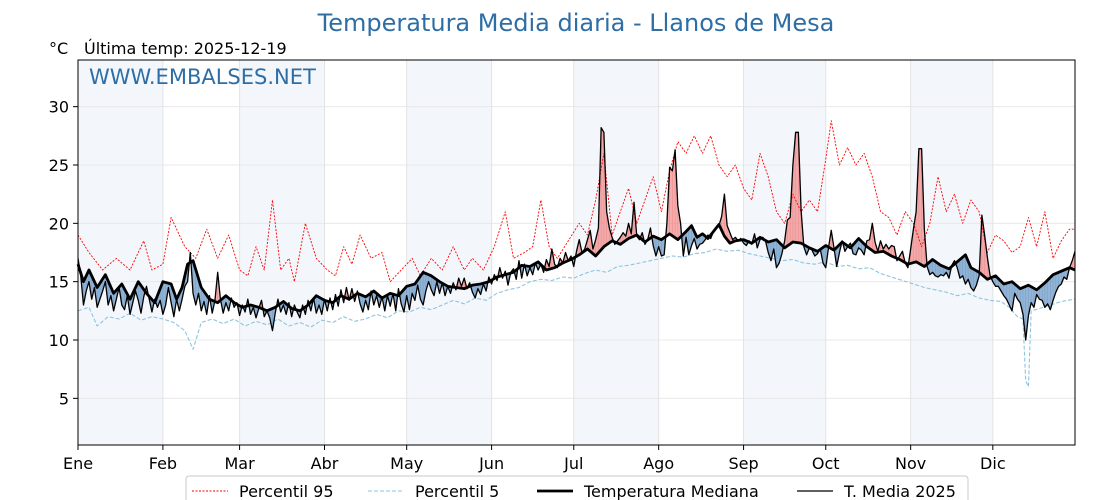  What do you see at coordinates (286, 491) in the screenshot?
I see `legend-label: Percentil 95` at bounding box center [286, 491].